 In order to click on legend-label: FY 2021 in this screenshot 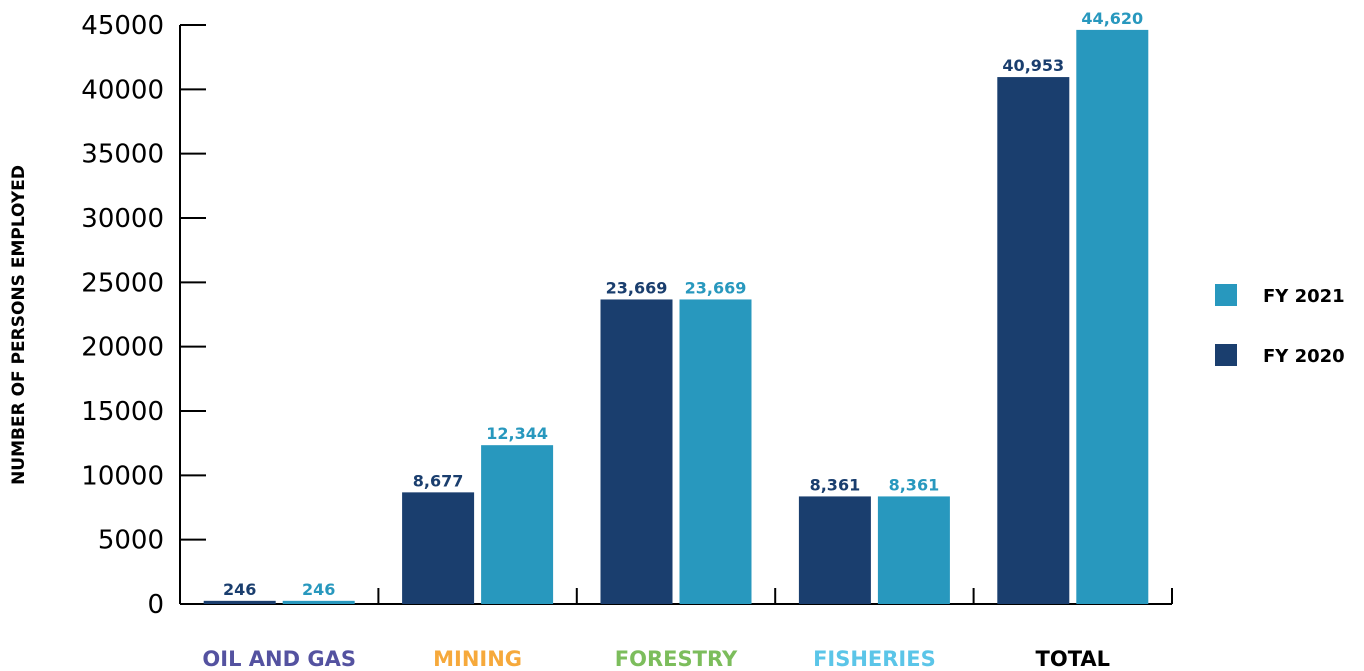, I will do `click(1304, 296)`.